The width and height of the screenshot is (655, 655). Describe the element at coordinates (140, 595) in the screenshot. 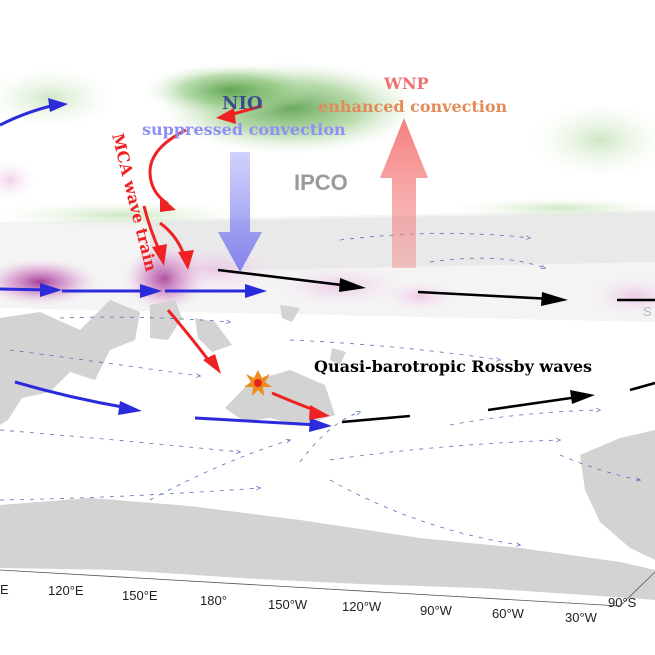

I see `tick-label: 150°E` at that location.